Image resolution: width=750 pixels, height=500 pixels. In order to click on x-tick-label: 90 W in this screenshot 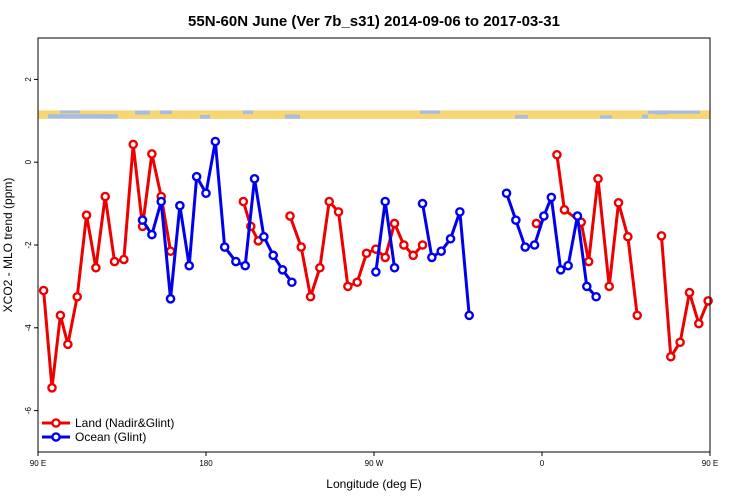, I will do `click(374, 463)`.